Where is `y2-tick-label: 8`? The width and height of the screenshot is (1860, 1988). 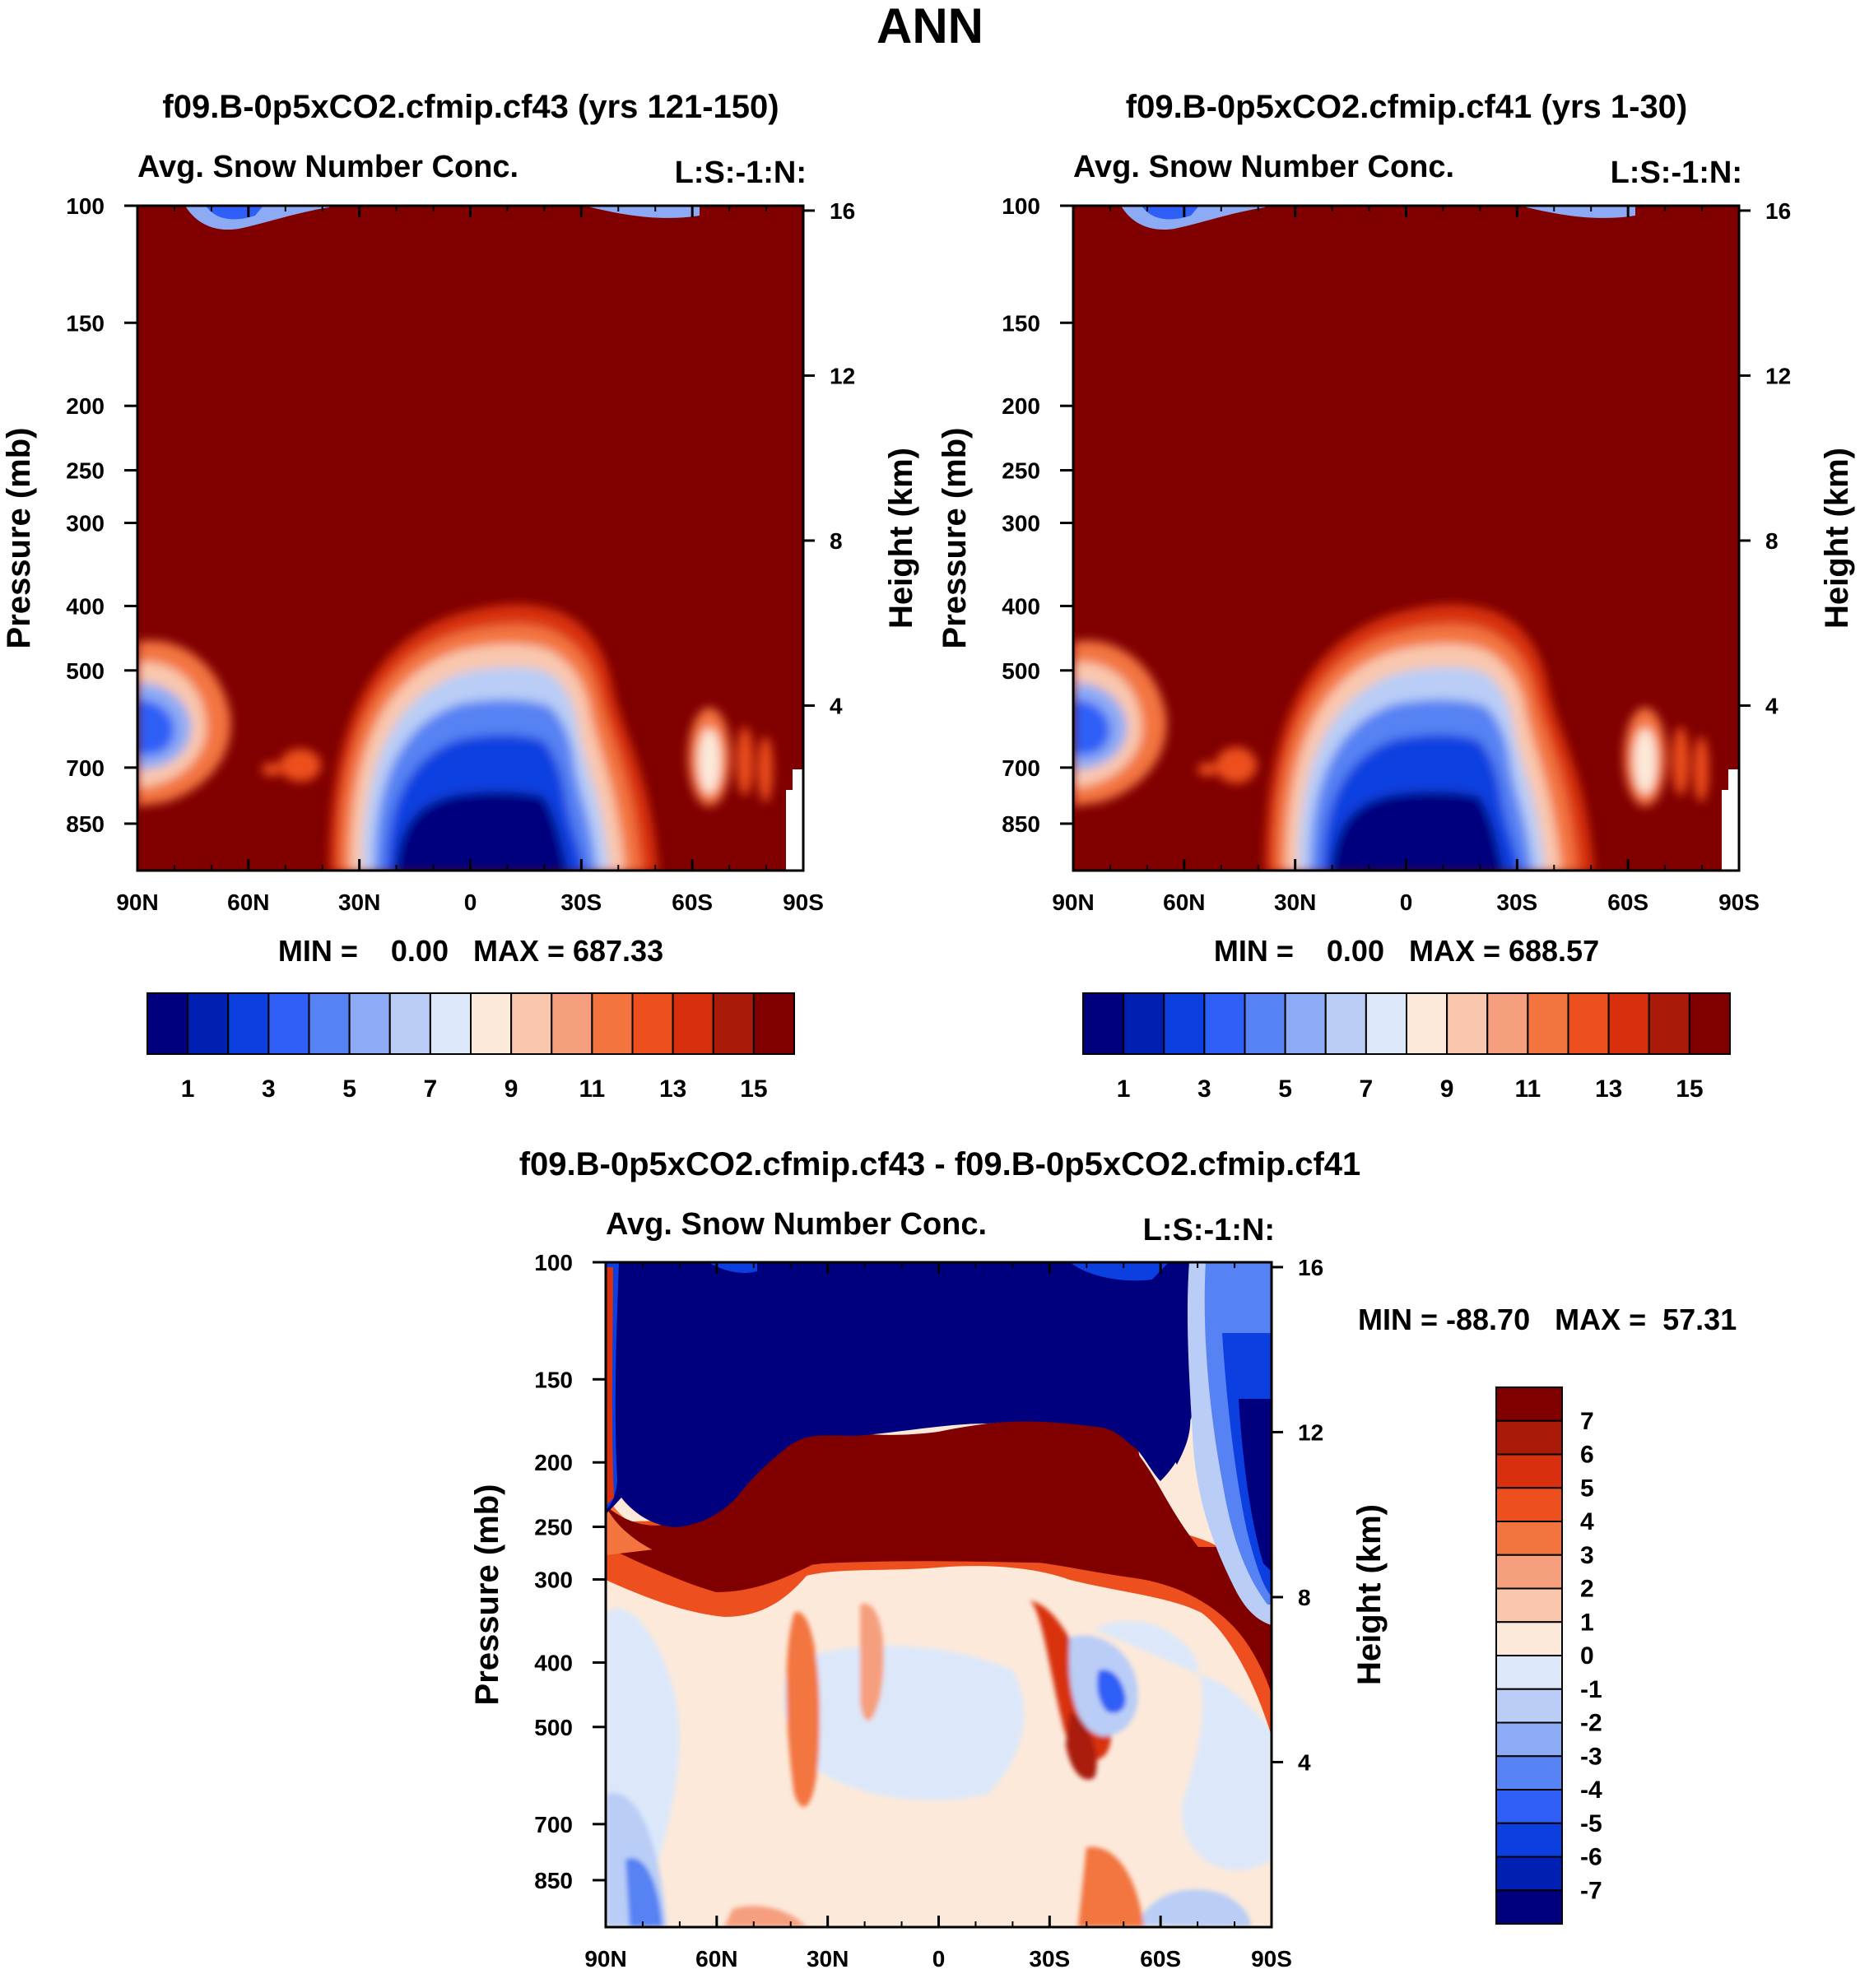 y2-tick-label: 8 is located at coordinates (1772, 541).